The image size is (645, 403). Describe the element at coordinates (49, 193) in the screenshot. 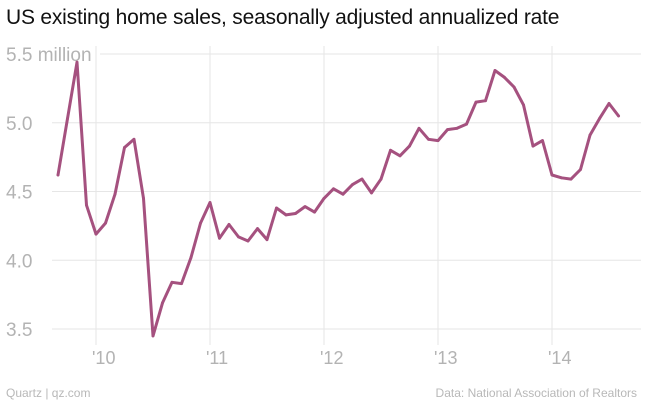

I see `y-axis-ticks: 5.5 million 5.0 4.5 4.0 3.5` at that location.